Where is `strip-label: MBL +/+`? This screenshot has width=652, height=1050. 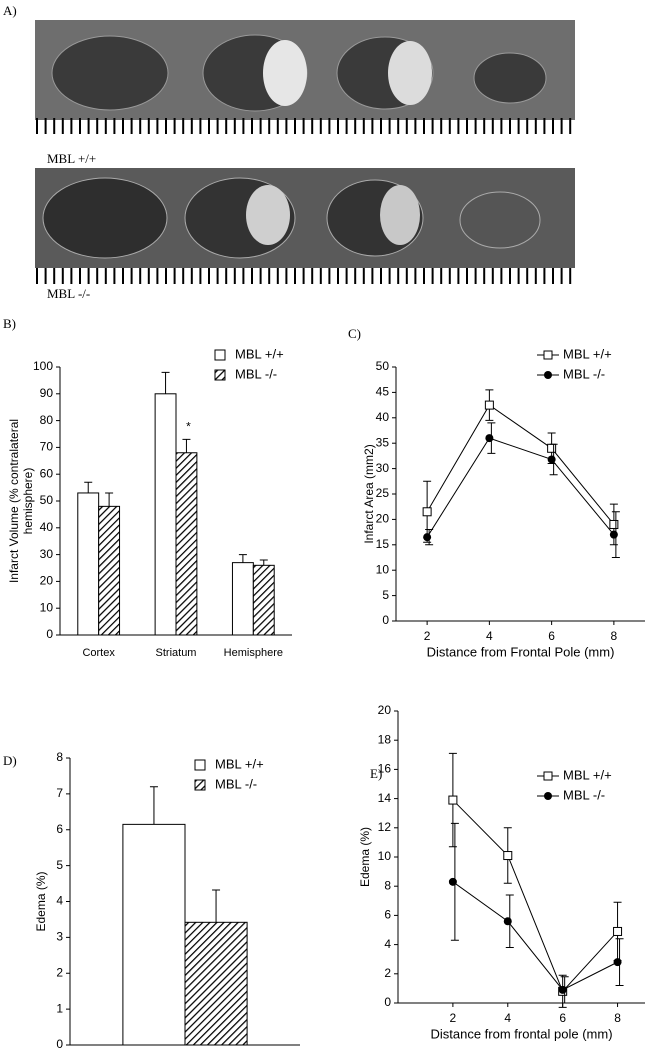 strip-label: MBL +/+ is located at coordinates (71, 158).